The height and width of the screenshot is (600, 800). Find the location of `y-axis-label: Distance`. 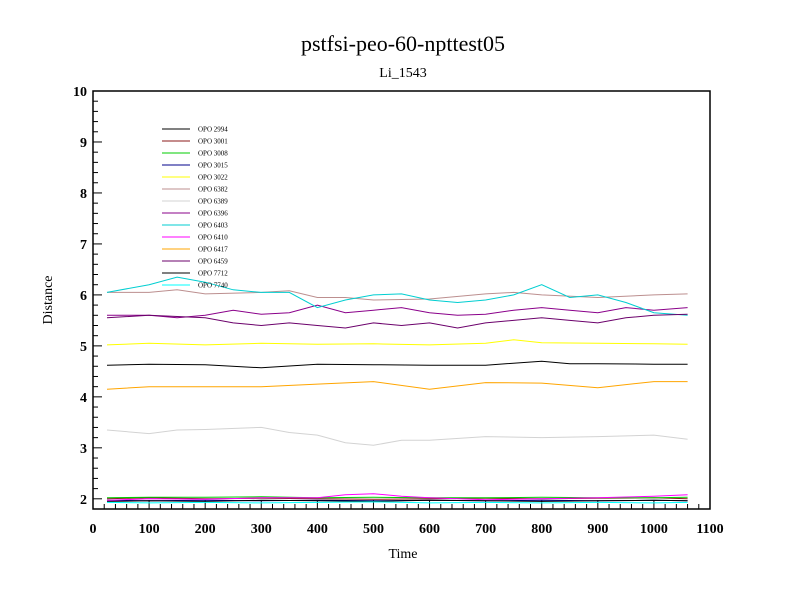

y-axis-label: Distance is located at coordinates (48, 300).